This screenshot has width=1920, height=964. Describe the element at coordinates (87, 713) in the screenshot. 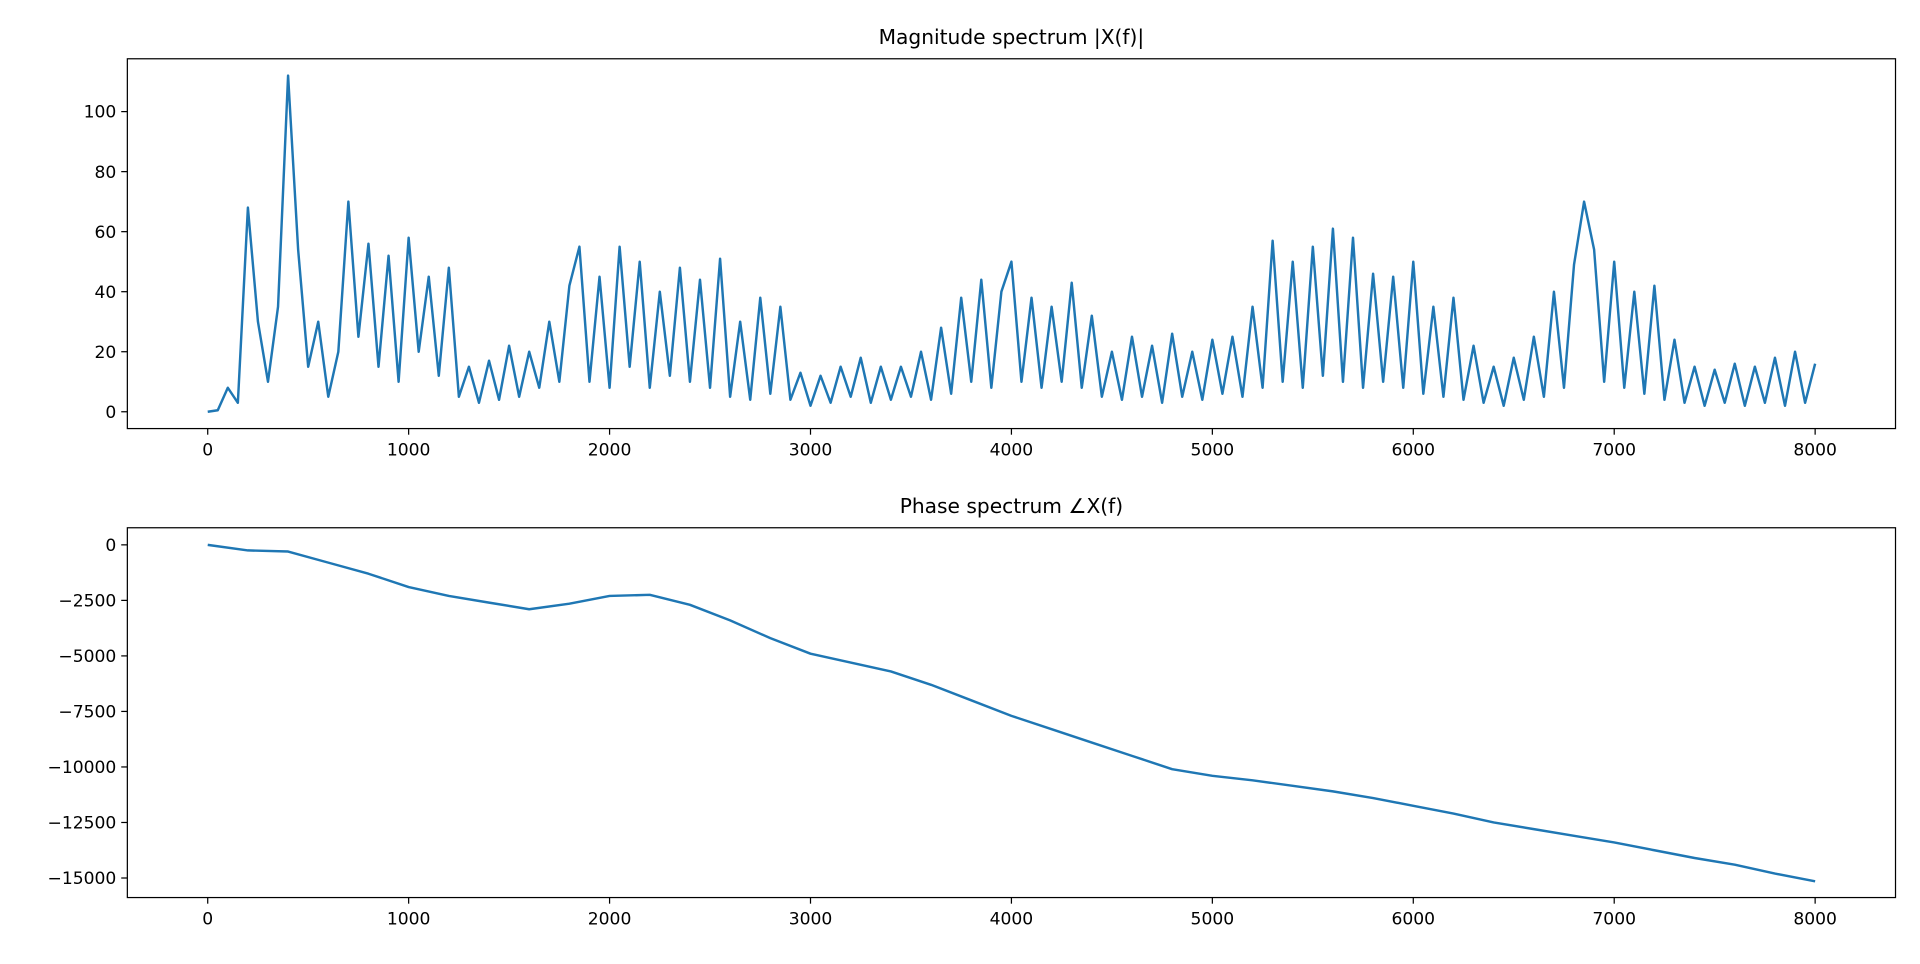

I see `y-tick-label: −7500` at that location.